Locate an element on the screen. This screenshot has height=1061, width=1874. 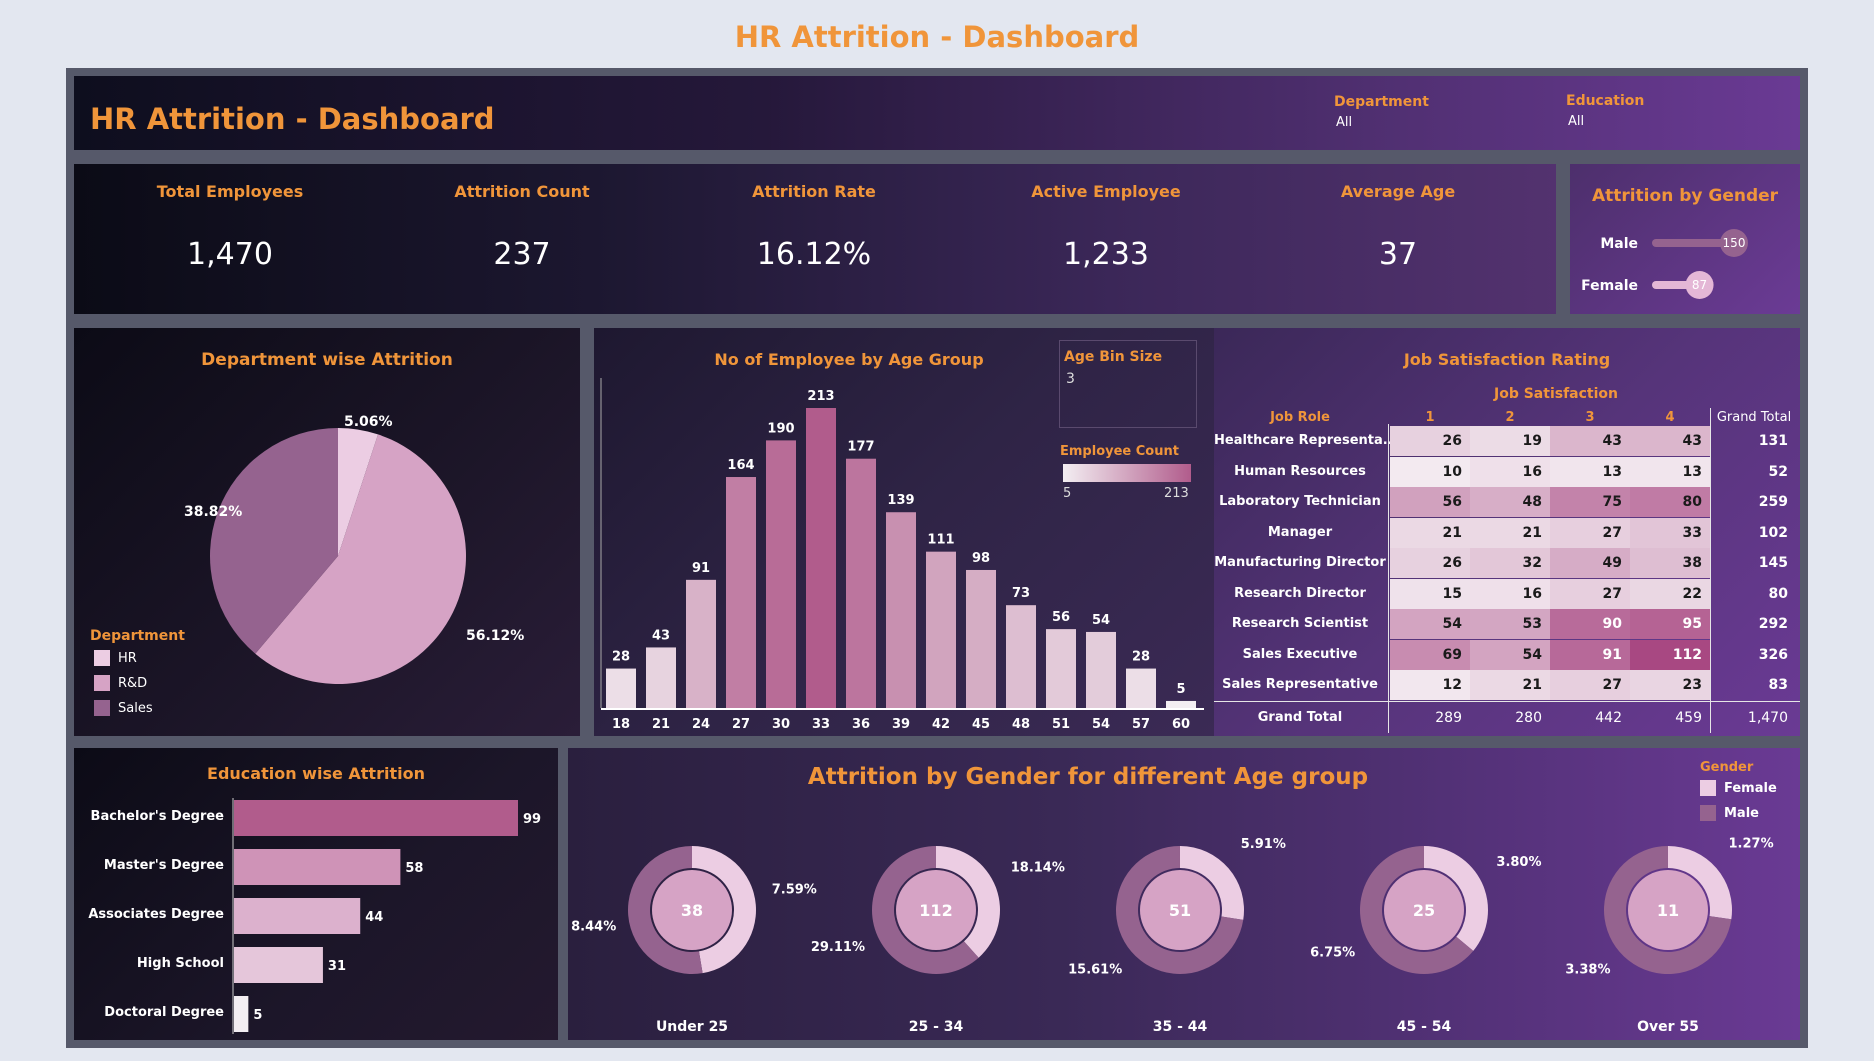
pie-slice-rd is located at coordinates (360, 559).